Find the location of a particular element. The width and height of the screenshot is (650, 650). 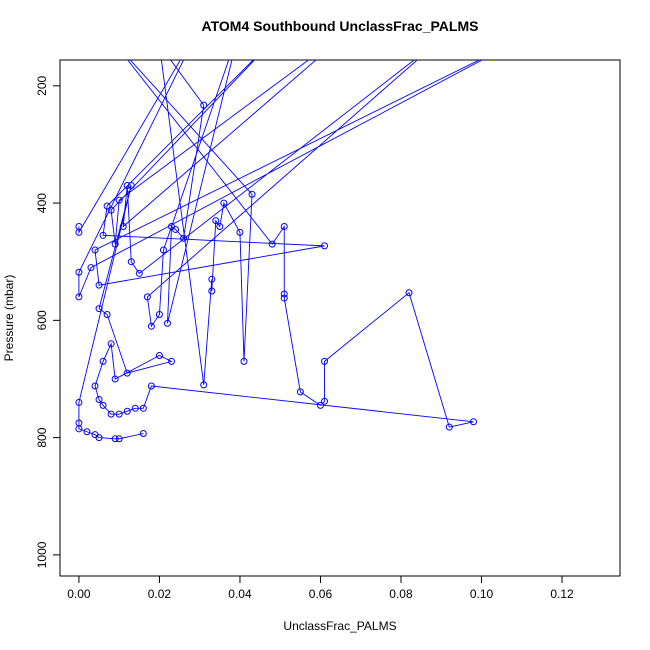

x-tick-label: 0.00 is located at coordinates (79, 594).